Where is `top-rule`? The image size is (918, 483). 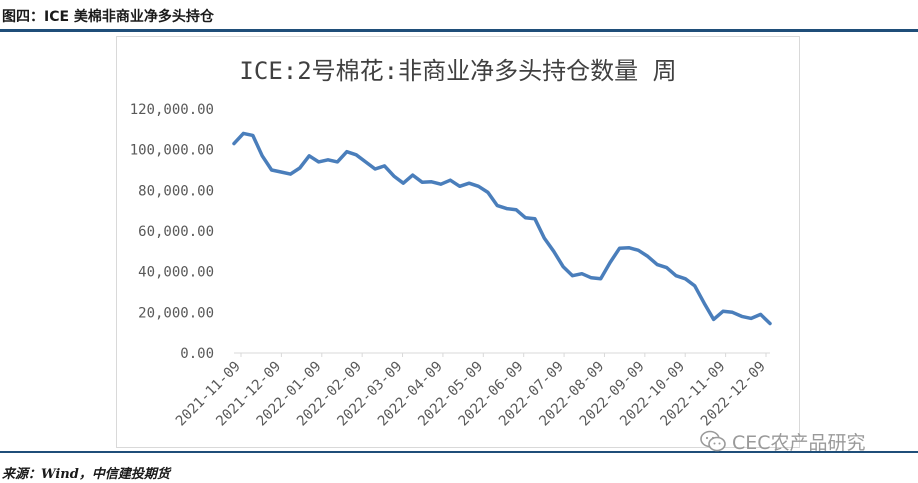
top-rule is located at coordinates (459, 30).